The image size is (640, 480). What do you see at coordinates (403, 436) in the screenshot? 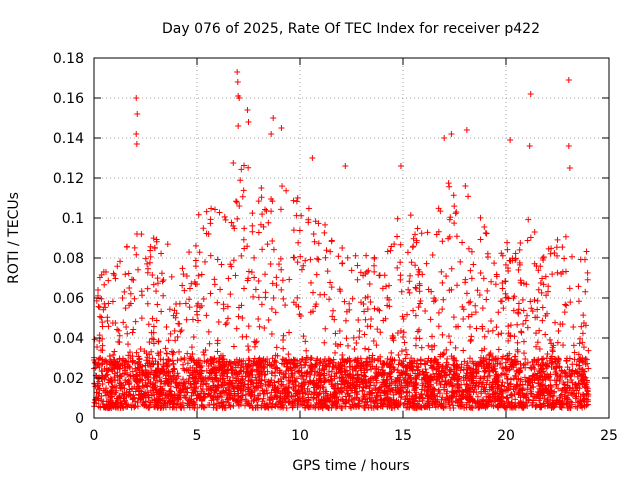
I see `x-tick-label: 15` at bounding box center [403, 436].